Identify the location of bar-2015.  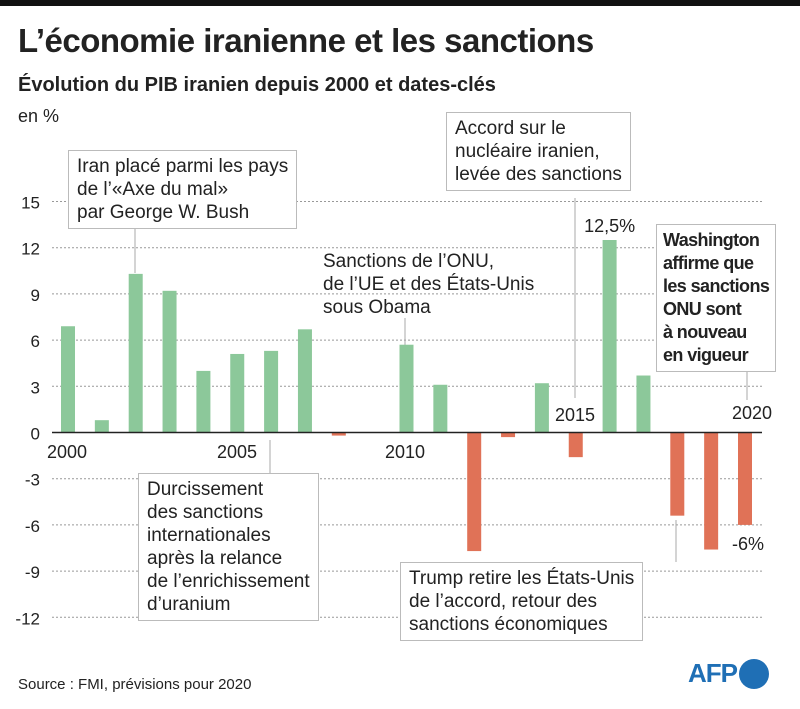
(575, 445).